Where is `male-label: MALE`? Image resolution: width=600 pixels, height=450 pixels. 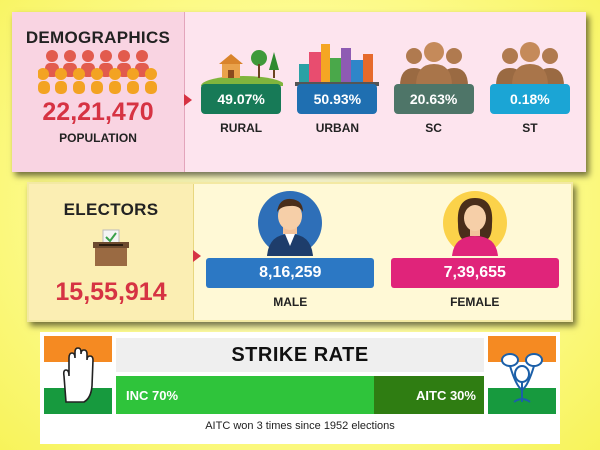
male-label: MALE is located at coordinates (290, 302).